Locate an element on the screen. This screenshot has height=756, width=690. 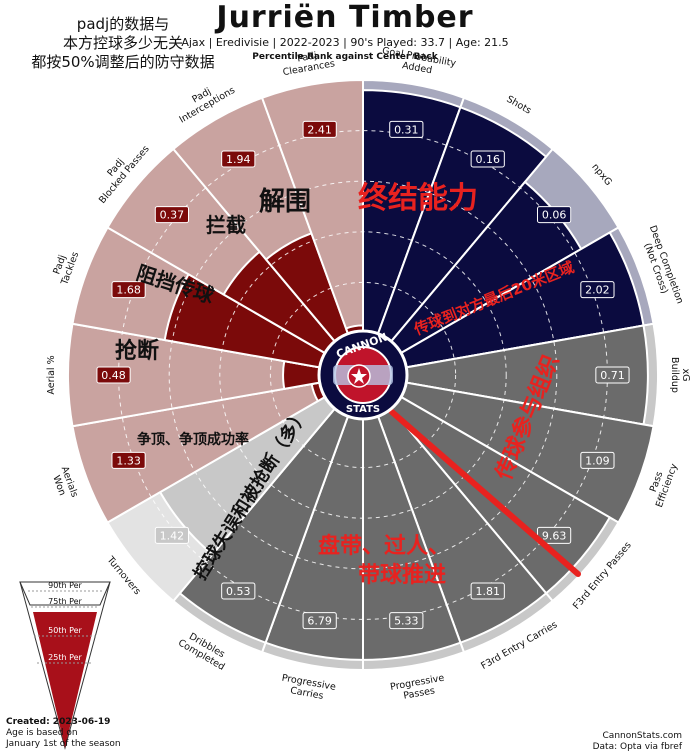
value-label: 0.71 is located at coordinates (612, 375).